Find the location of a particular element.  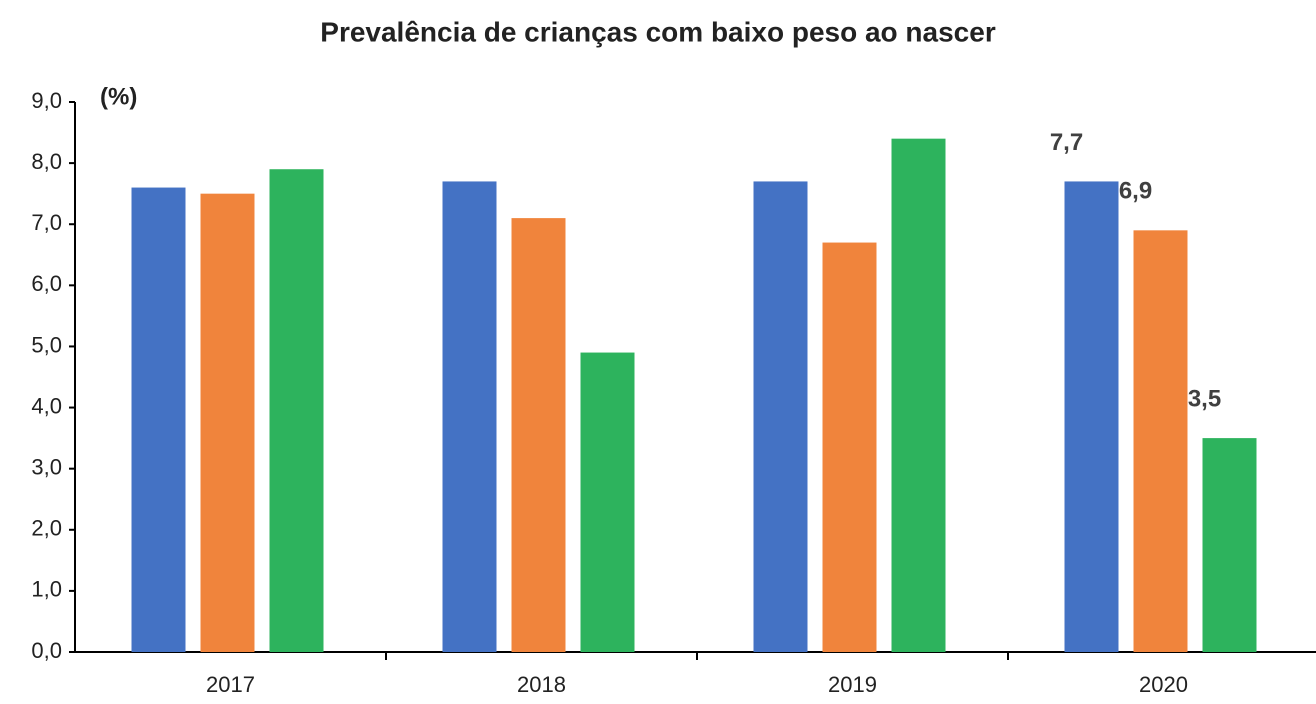

y-tick-label: 0,0 is located at coordinates (46, 650).